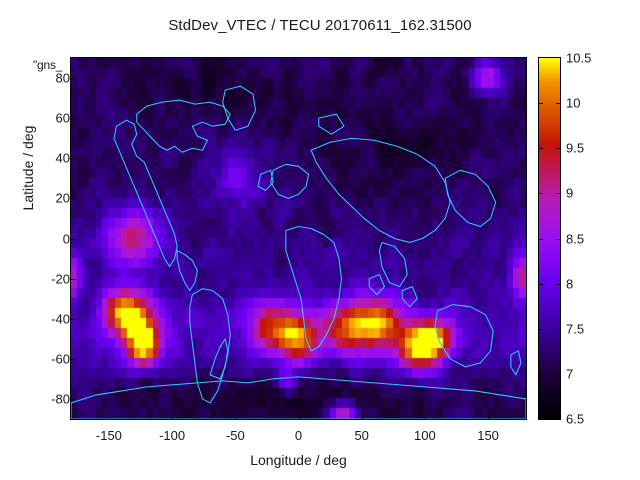  I want to click on colorbar-tick-label: 8.5, so click(575, 238).